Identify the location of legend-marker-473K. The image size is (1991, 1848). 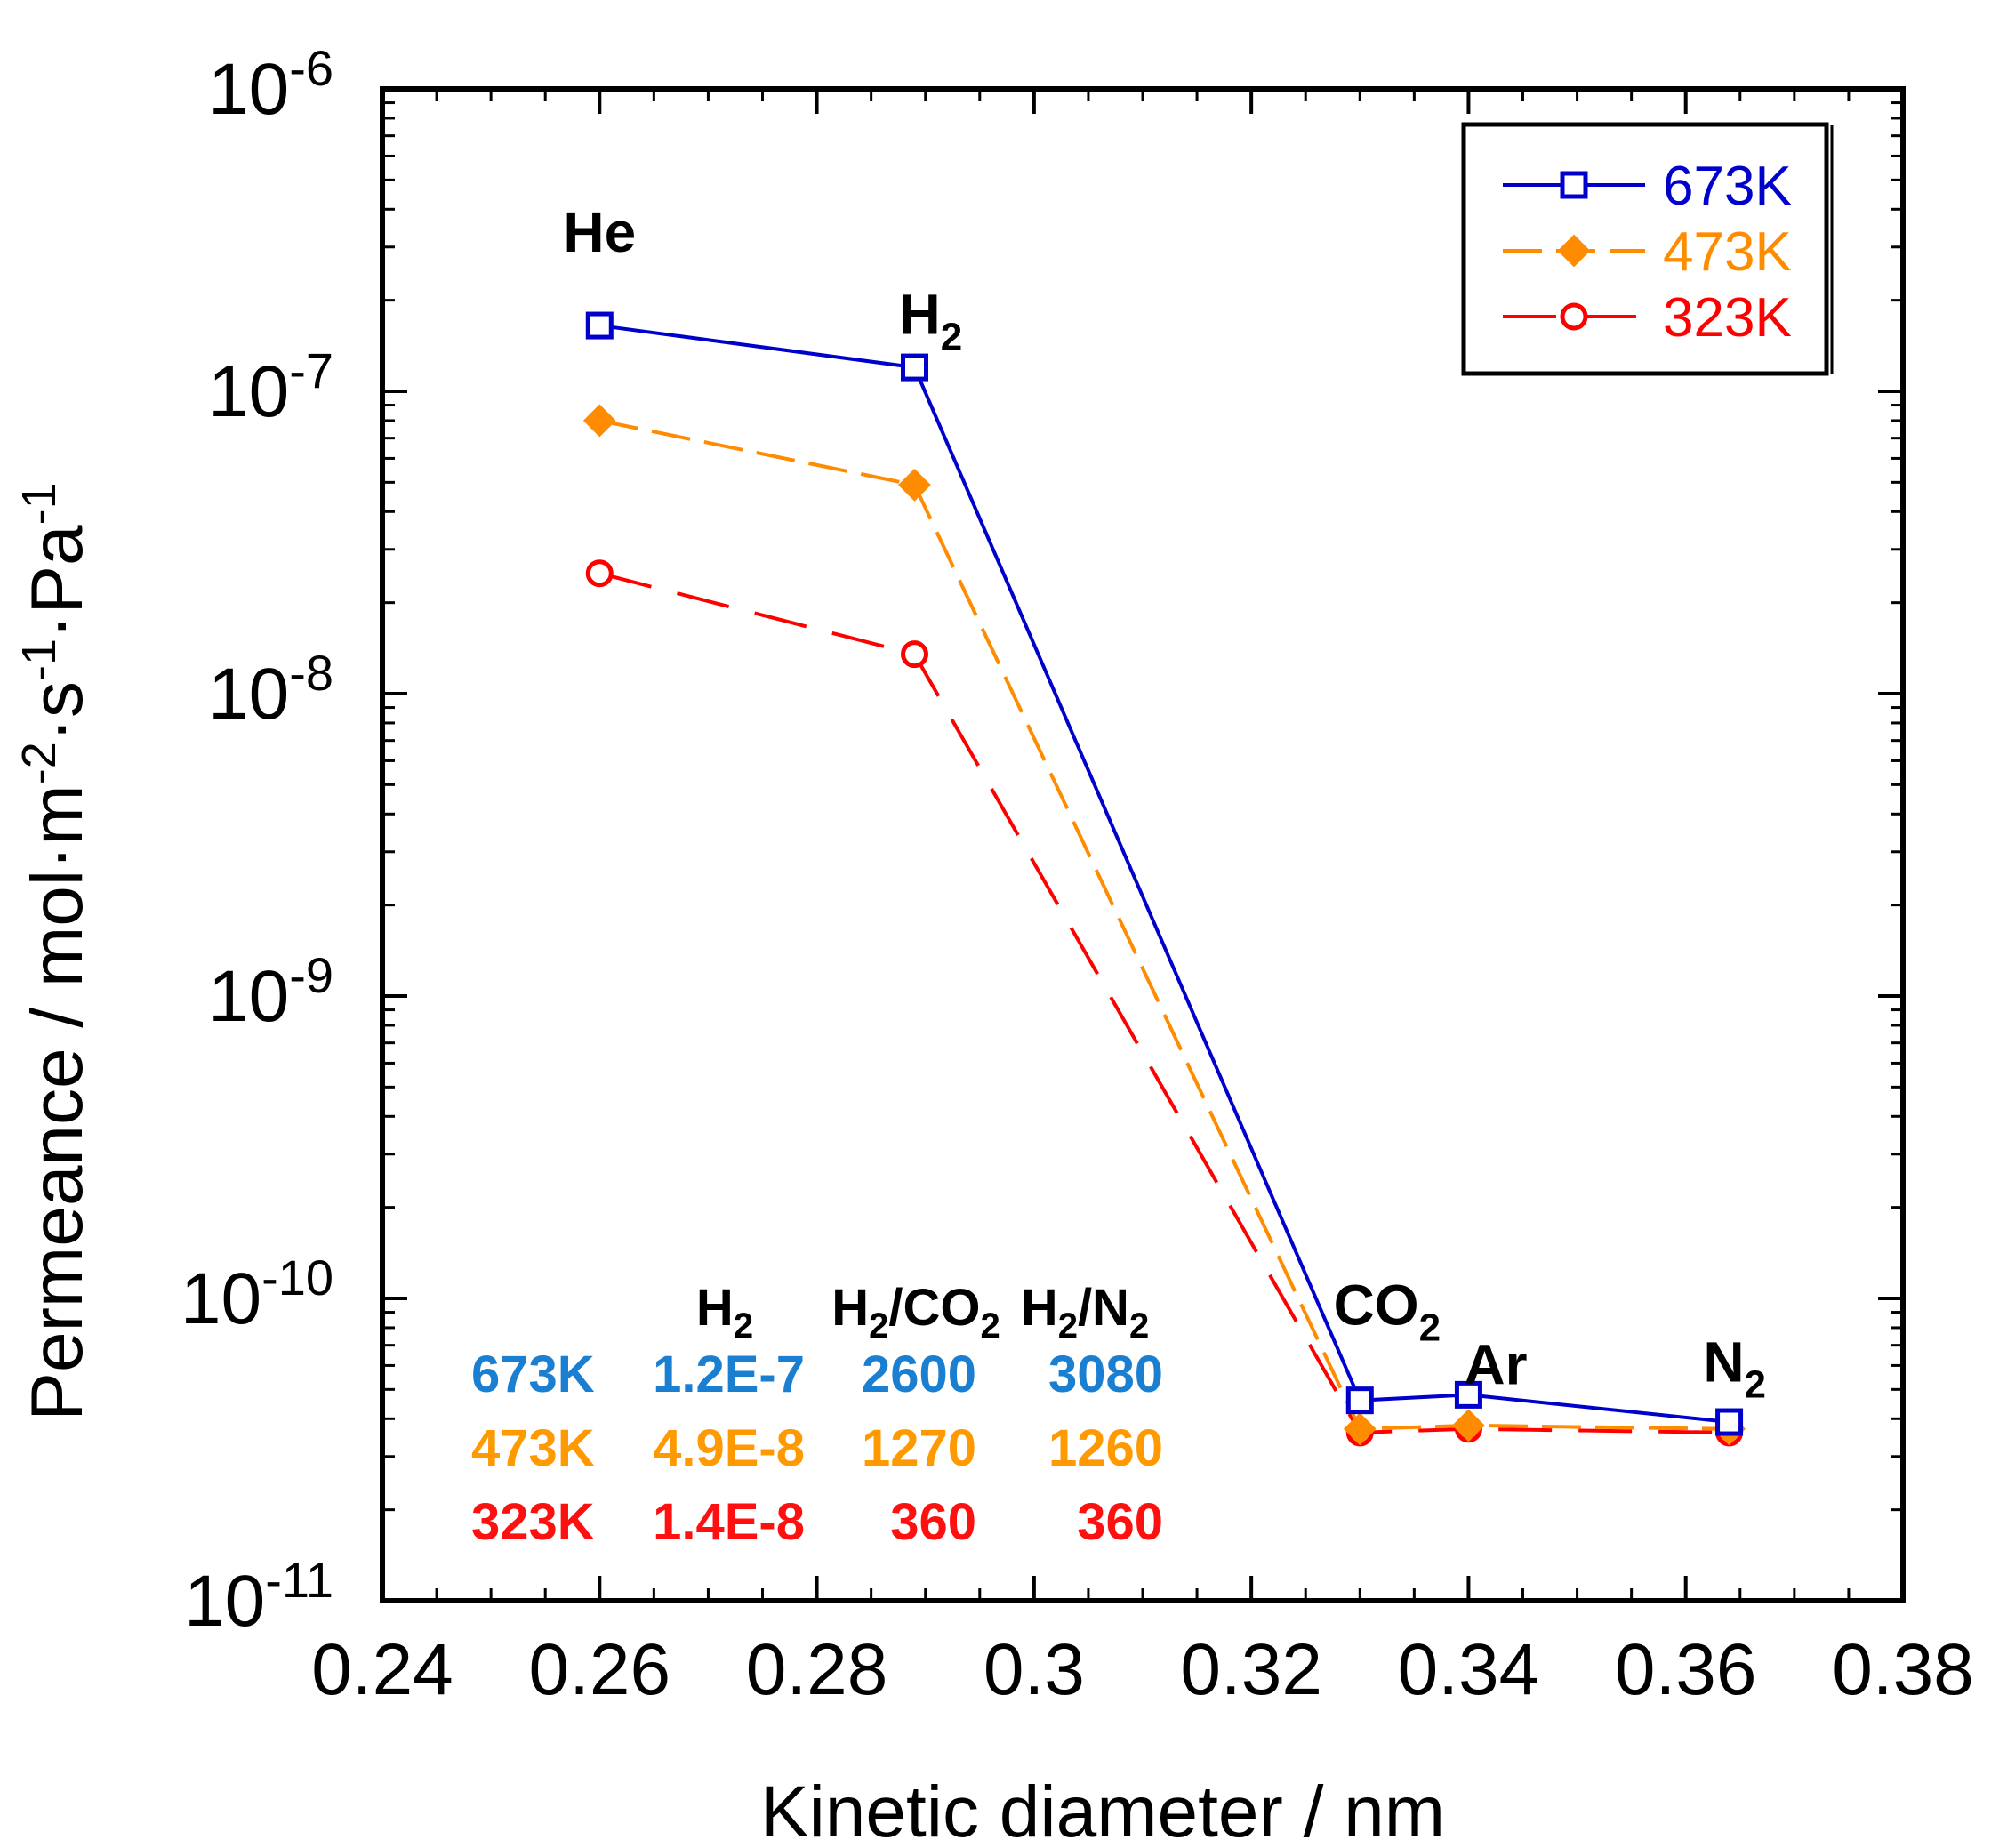
(1574, 251).